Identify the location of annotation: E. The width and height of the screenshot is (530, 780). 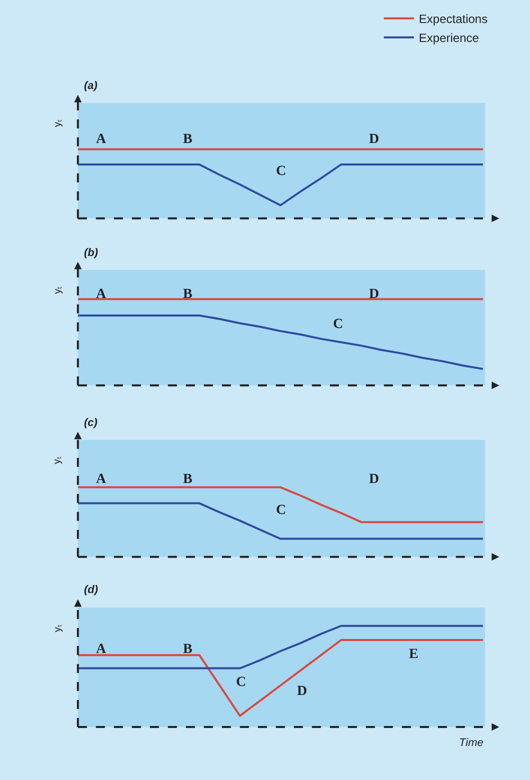
(413, 654).